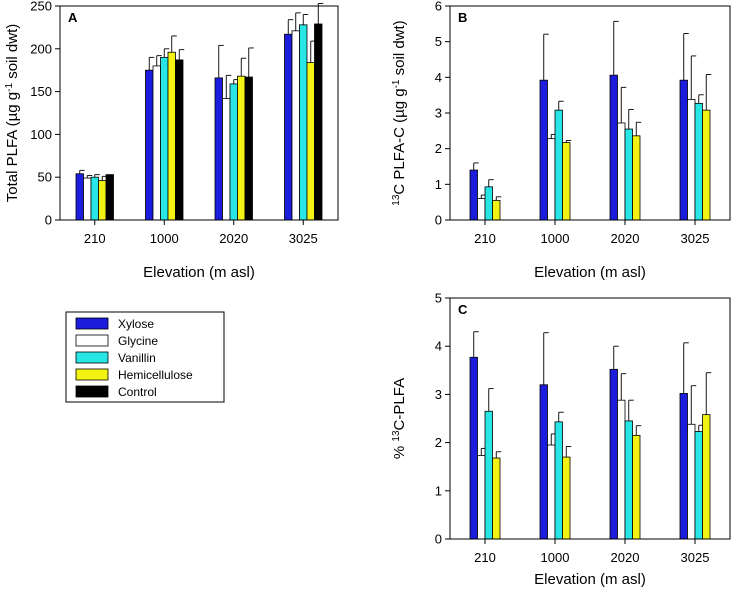 The image size is (737, 603). What do you see at coordinates (164, 238) in the screenshot?
I see `panel-a-x-tick-label: 1000` at bounding box center [164, 238].